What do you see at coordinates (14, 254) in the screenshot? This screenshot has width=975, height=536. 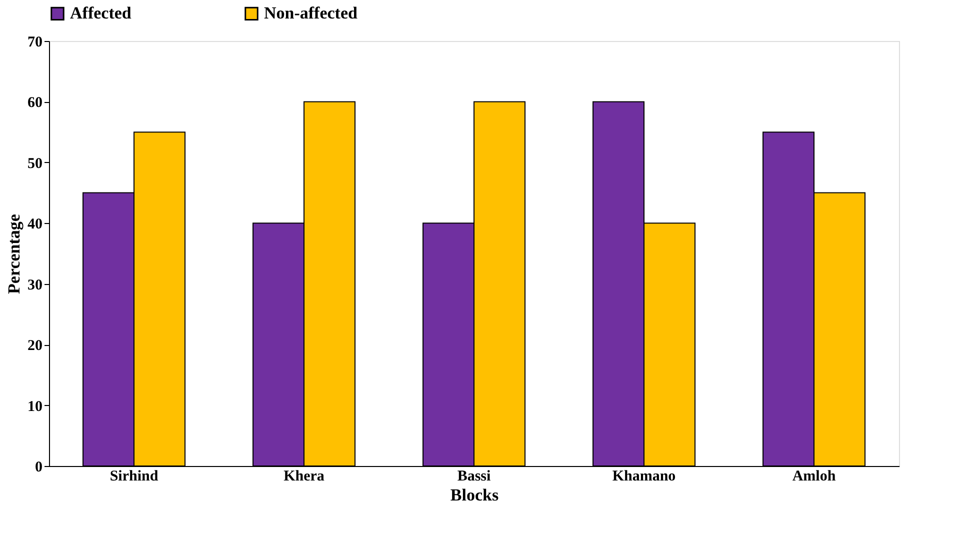 I see `y-axis-title: Percentage` at bounding box center [14, 254].